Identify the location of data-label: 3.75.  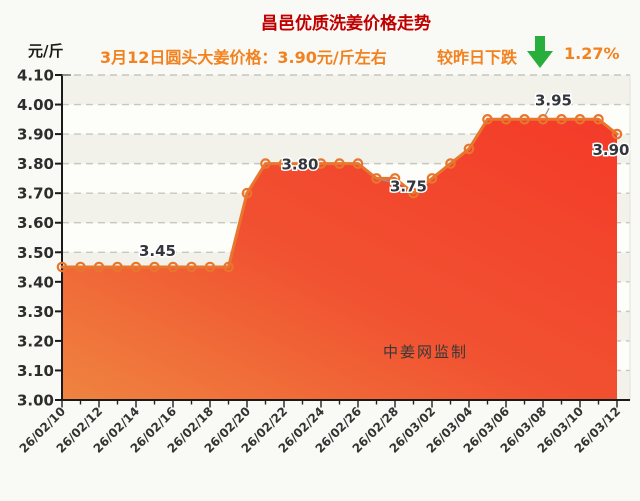
(408, 186).